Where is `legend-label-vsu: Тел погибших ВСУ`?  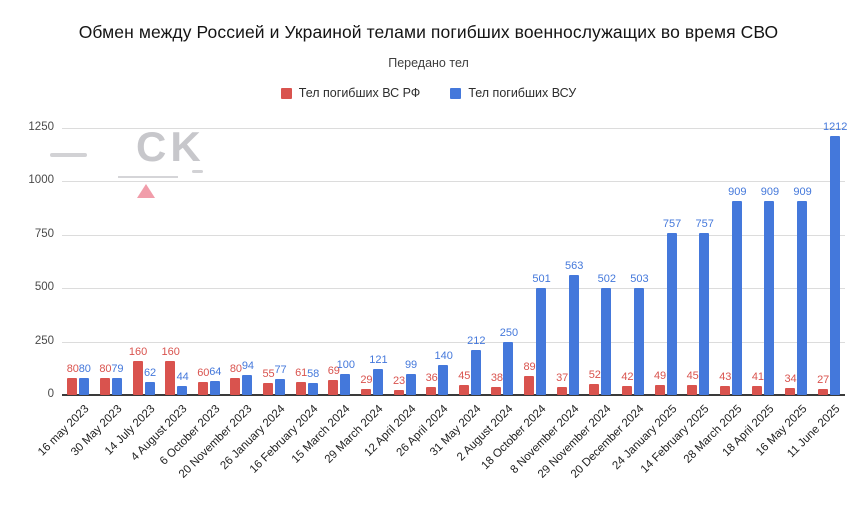
legend-label-vsu: Тел погибших ВСУ is located at coordinates (522, 93).